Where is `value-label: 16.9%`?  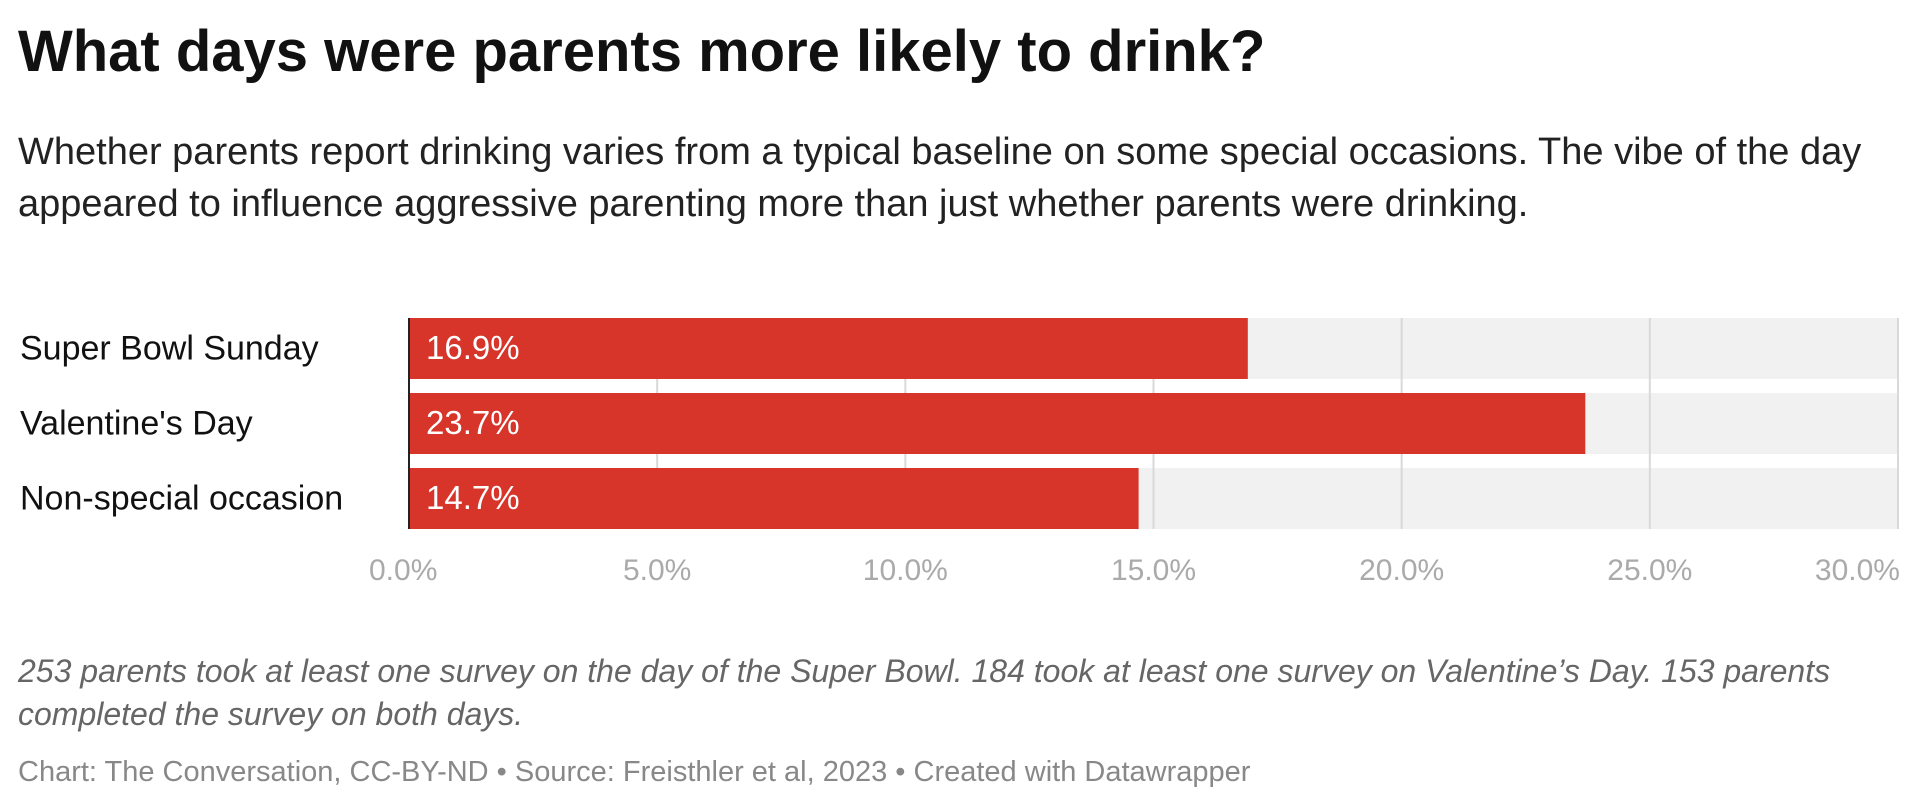
value-label: 16.9% is located at coordinates (473, 347).